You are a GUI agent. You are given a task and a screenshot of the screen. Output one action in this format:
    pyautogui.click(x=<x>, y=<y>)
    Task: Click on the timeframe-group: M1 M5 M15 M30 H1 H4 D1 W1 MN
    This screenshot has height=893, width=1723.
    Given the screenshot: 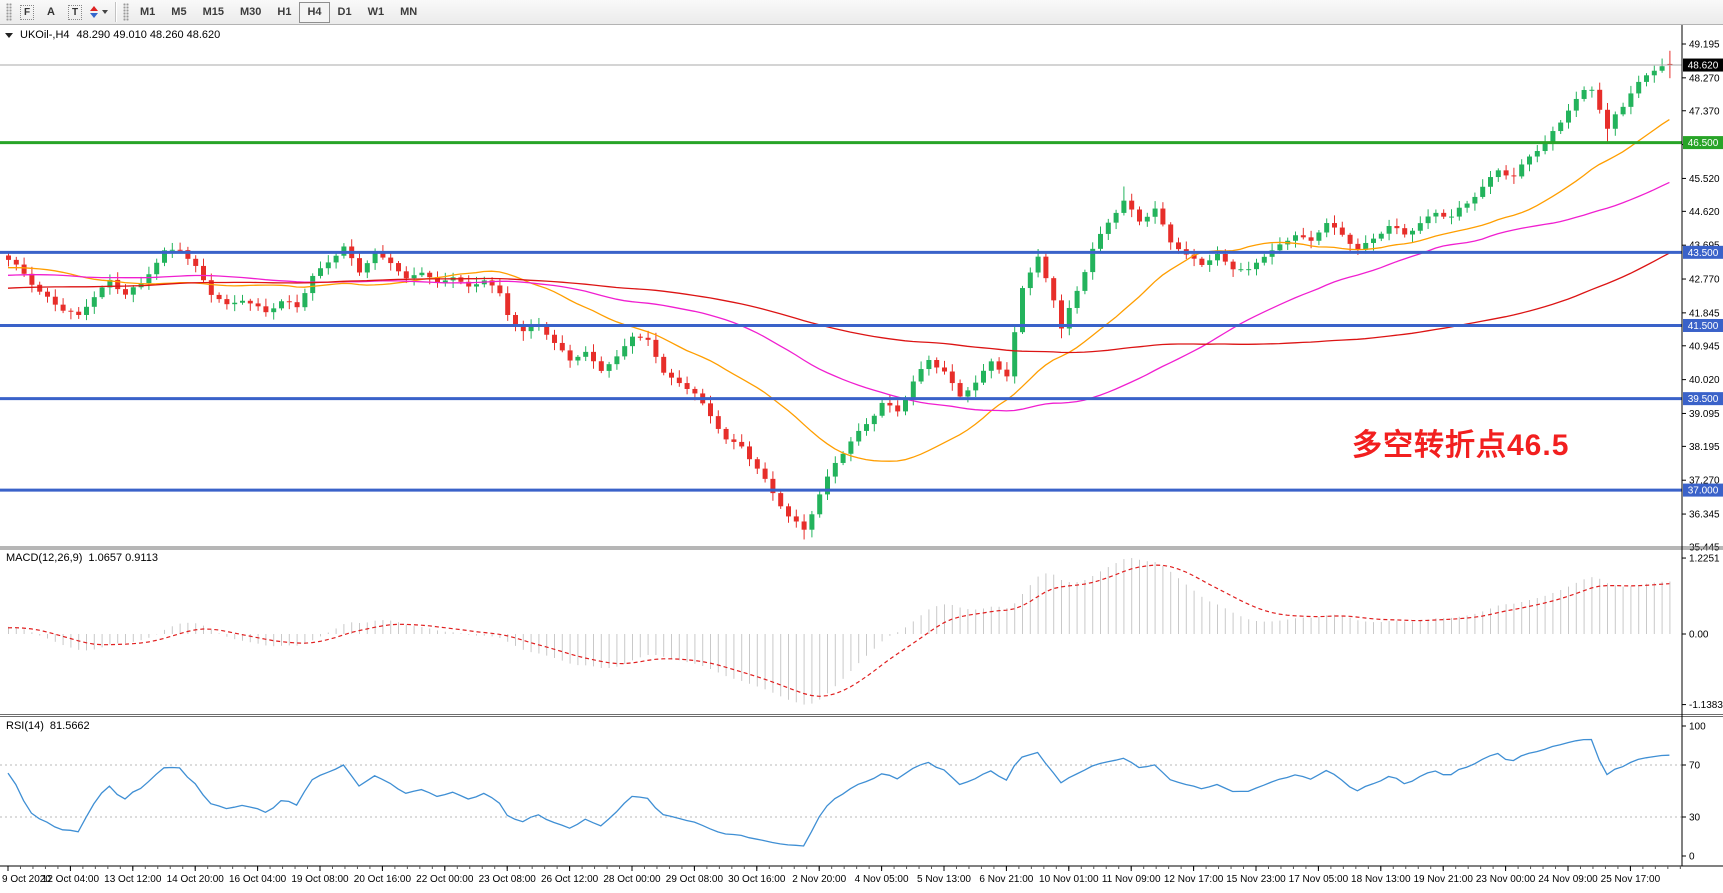 What is the action you would take?
    pyautogui.click(x=278, y=12)
    